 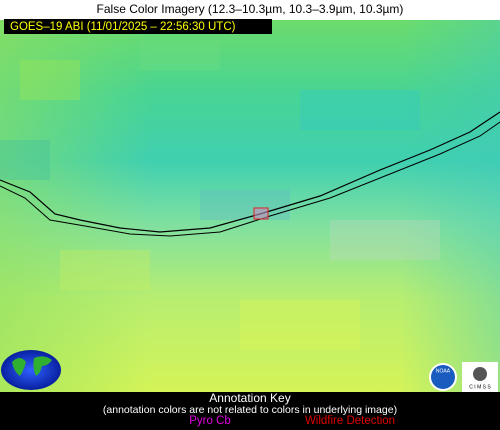 I want to click on cimss-logo: C I M S S, so click(x=480, y=377).